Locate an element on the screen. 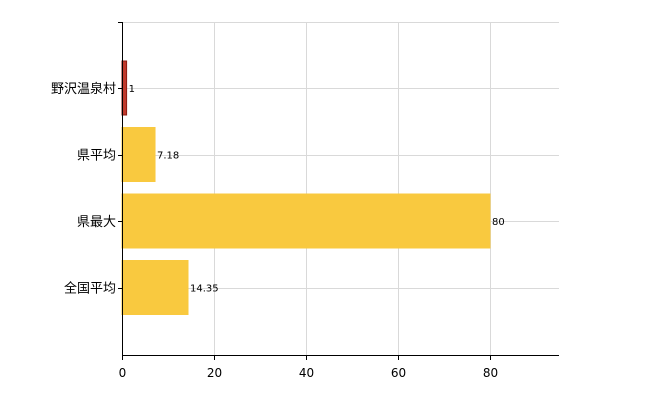  data-label: 14.35 is located at coordinates (204, 289).